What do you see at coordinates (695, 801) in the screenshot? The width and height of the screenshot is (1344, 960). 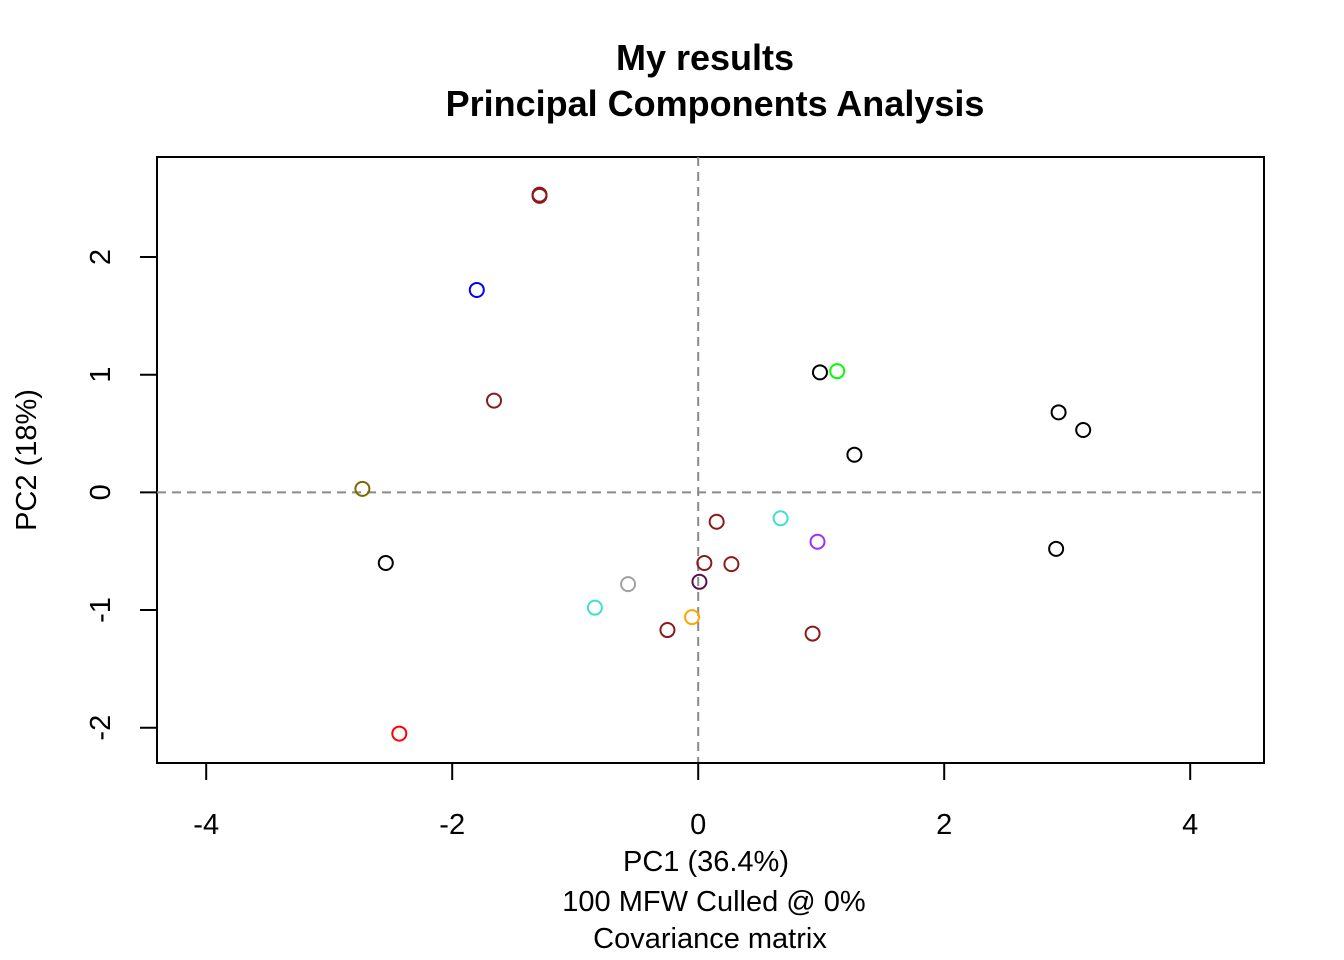 I see `x-axis: -4 -2 0 2 4` at bounding box center [695, 801].